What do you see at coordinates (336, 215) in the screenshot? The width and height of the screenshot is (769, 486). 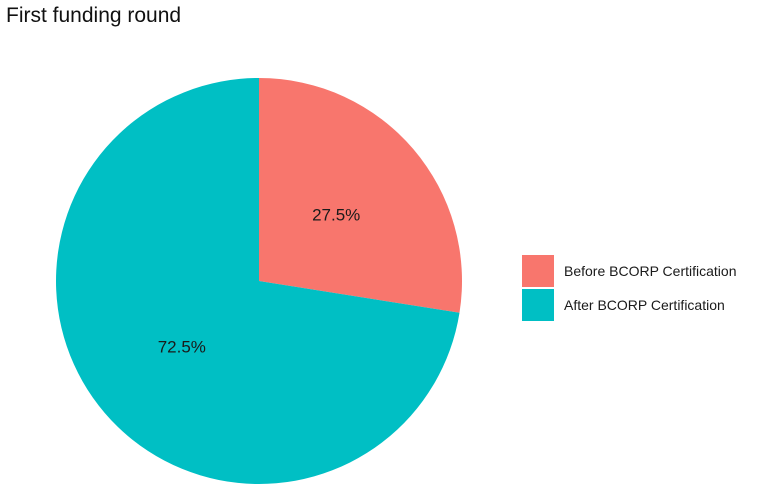 I see `slice-label-before-bcorp-certification: 27.5%` at bounding box center [336, 215].